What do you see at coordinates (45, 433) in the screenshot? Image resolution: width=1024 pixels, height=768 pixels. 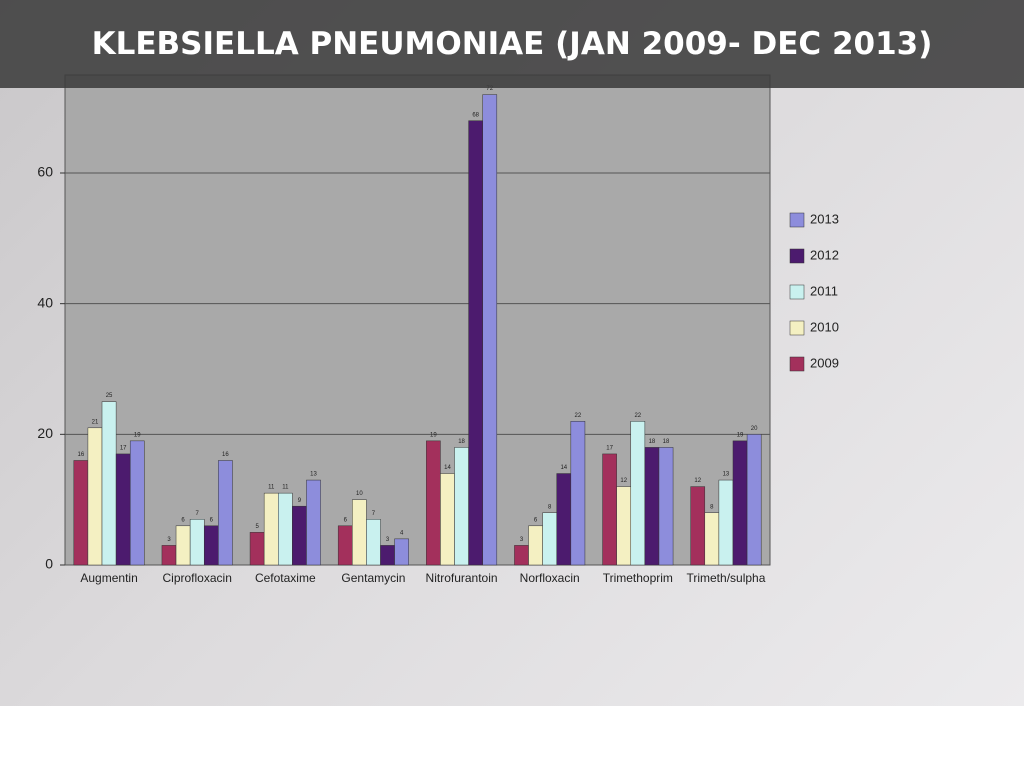 I see `y-tick-label: 20` at bounding box center [45, 433].